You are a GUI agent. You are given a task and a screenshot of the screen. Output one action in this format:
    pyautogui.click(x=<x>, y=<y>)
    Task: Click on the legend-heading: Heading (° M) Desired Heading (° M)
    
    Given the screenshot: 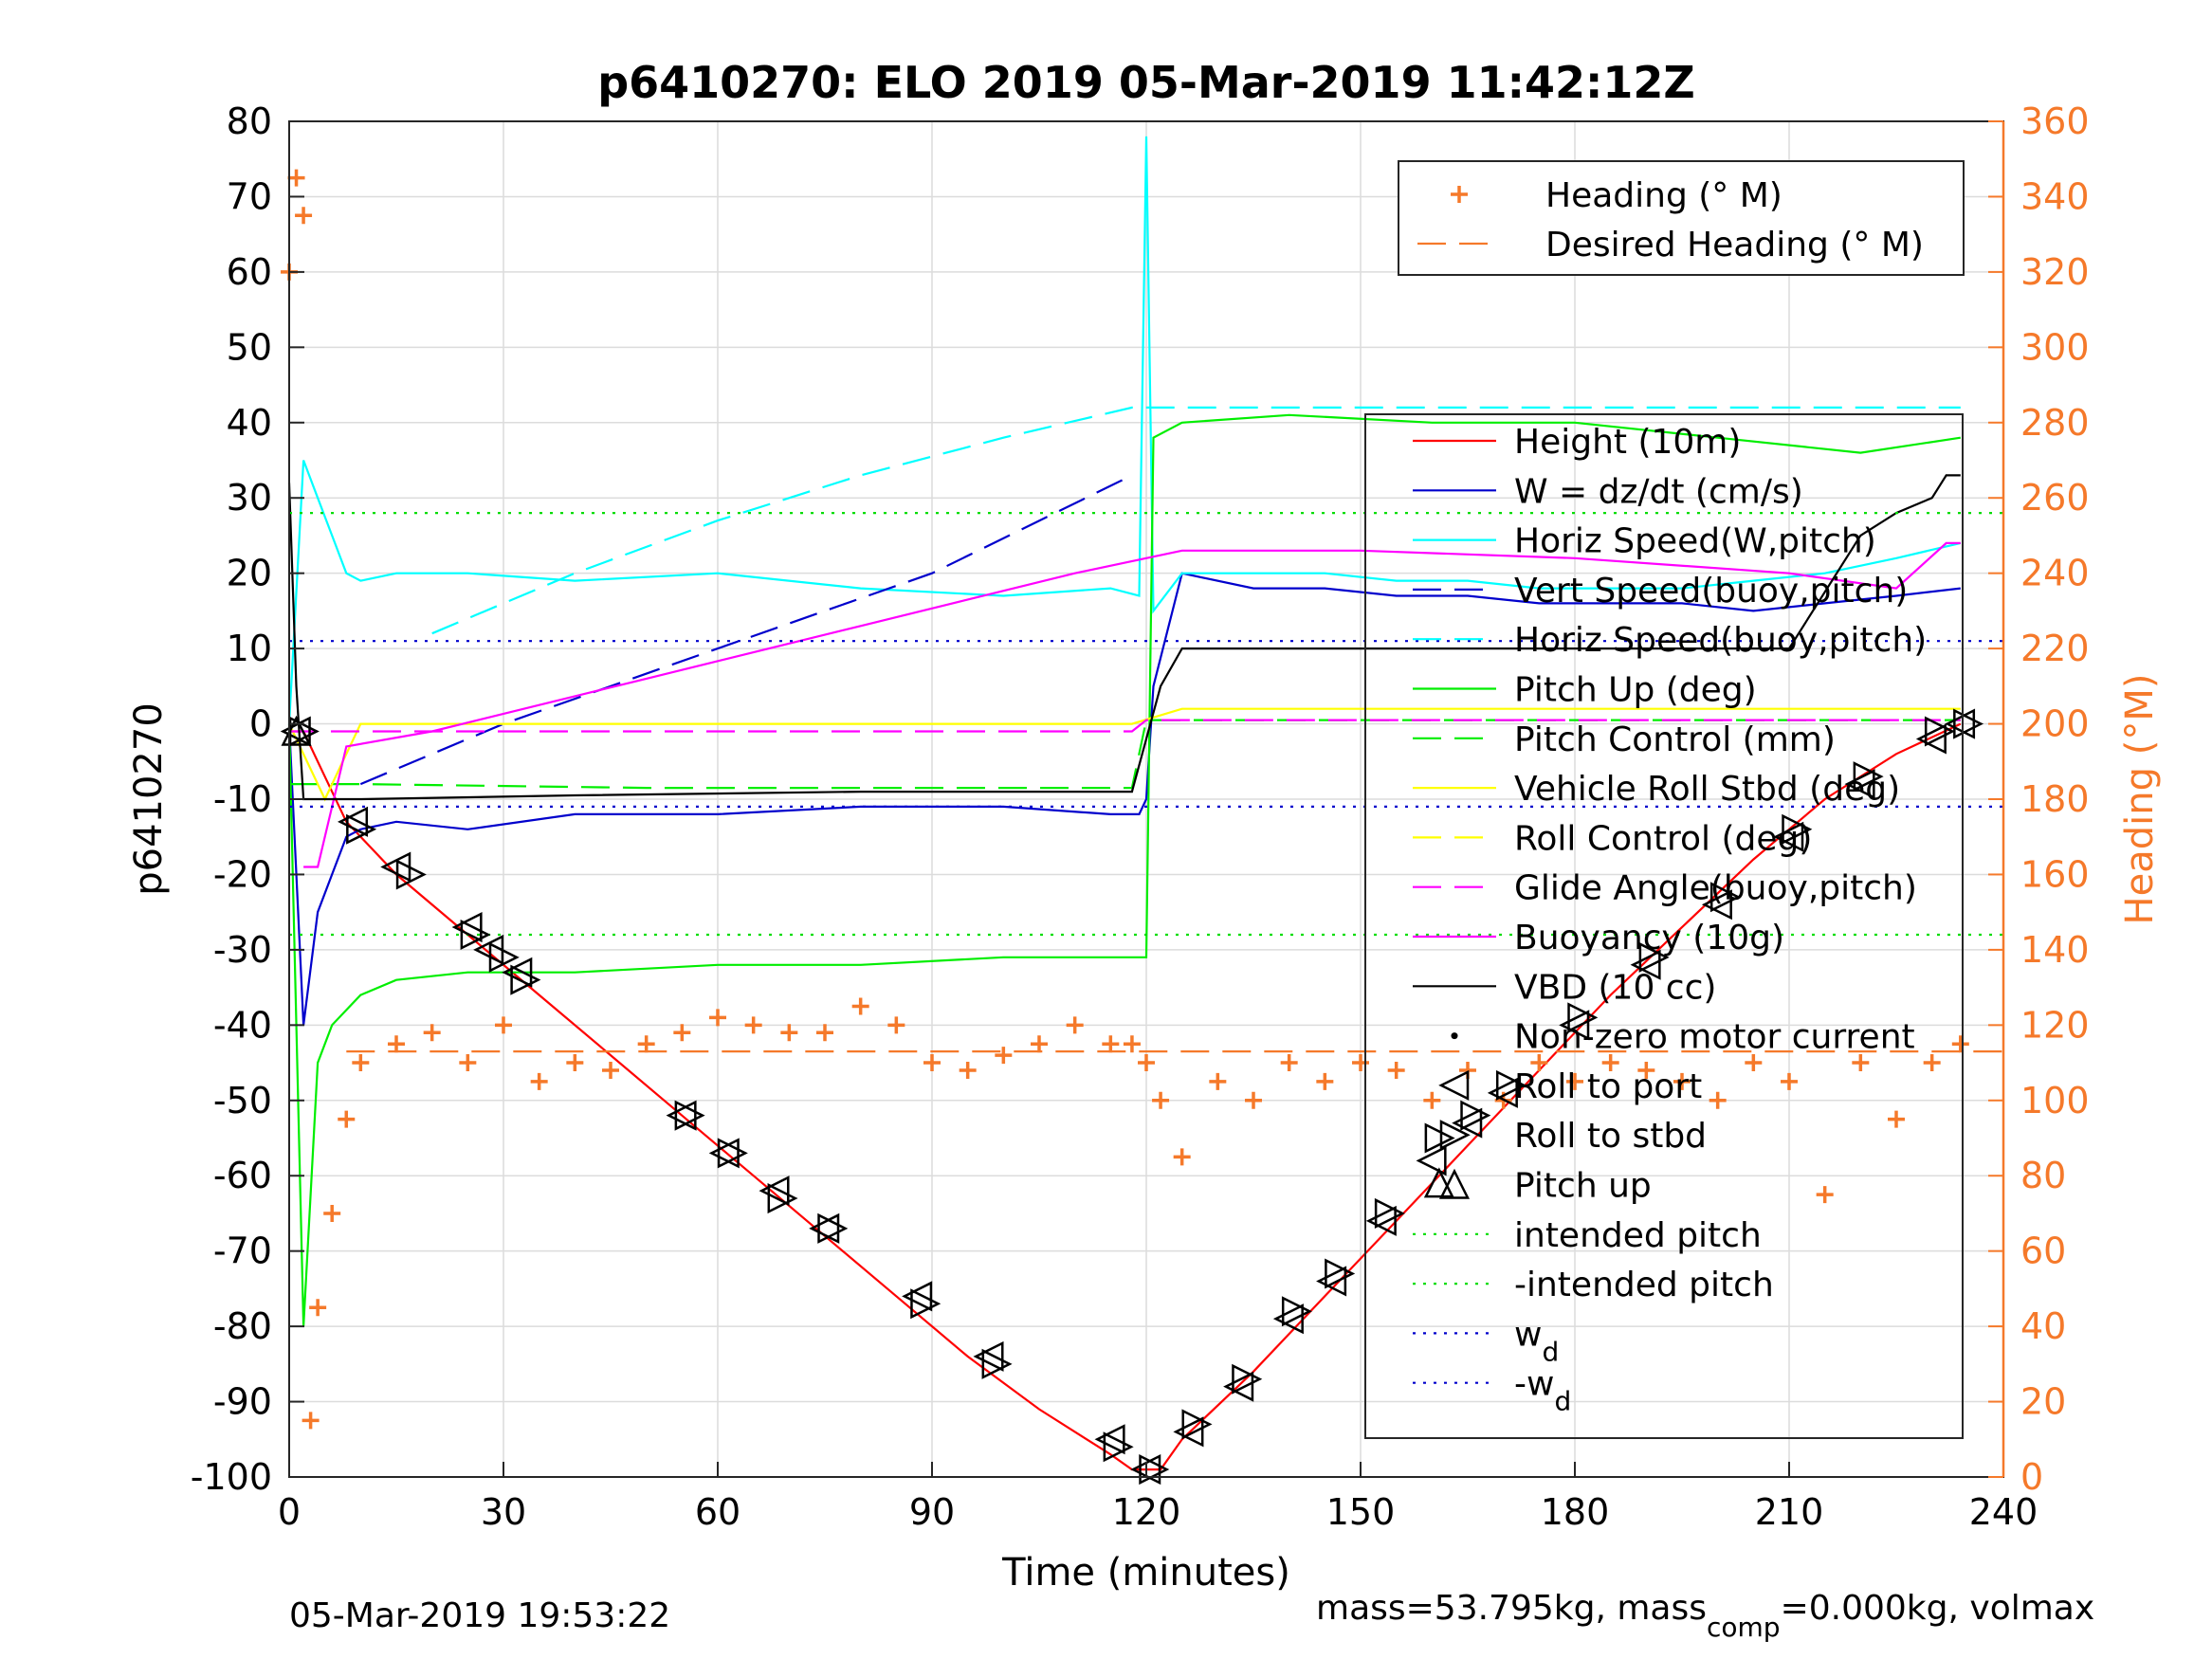 What is the action you would take?
    pyautogui.click(x=1681, y=218)
    